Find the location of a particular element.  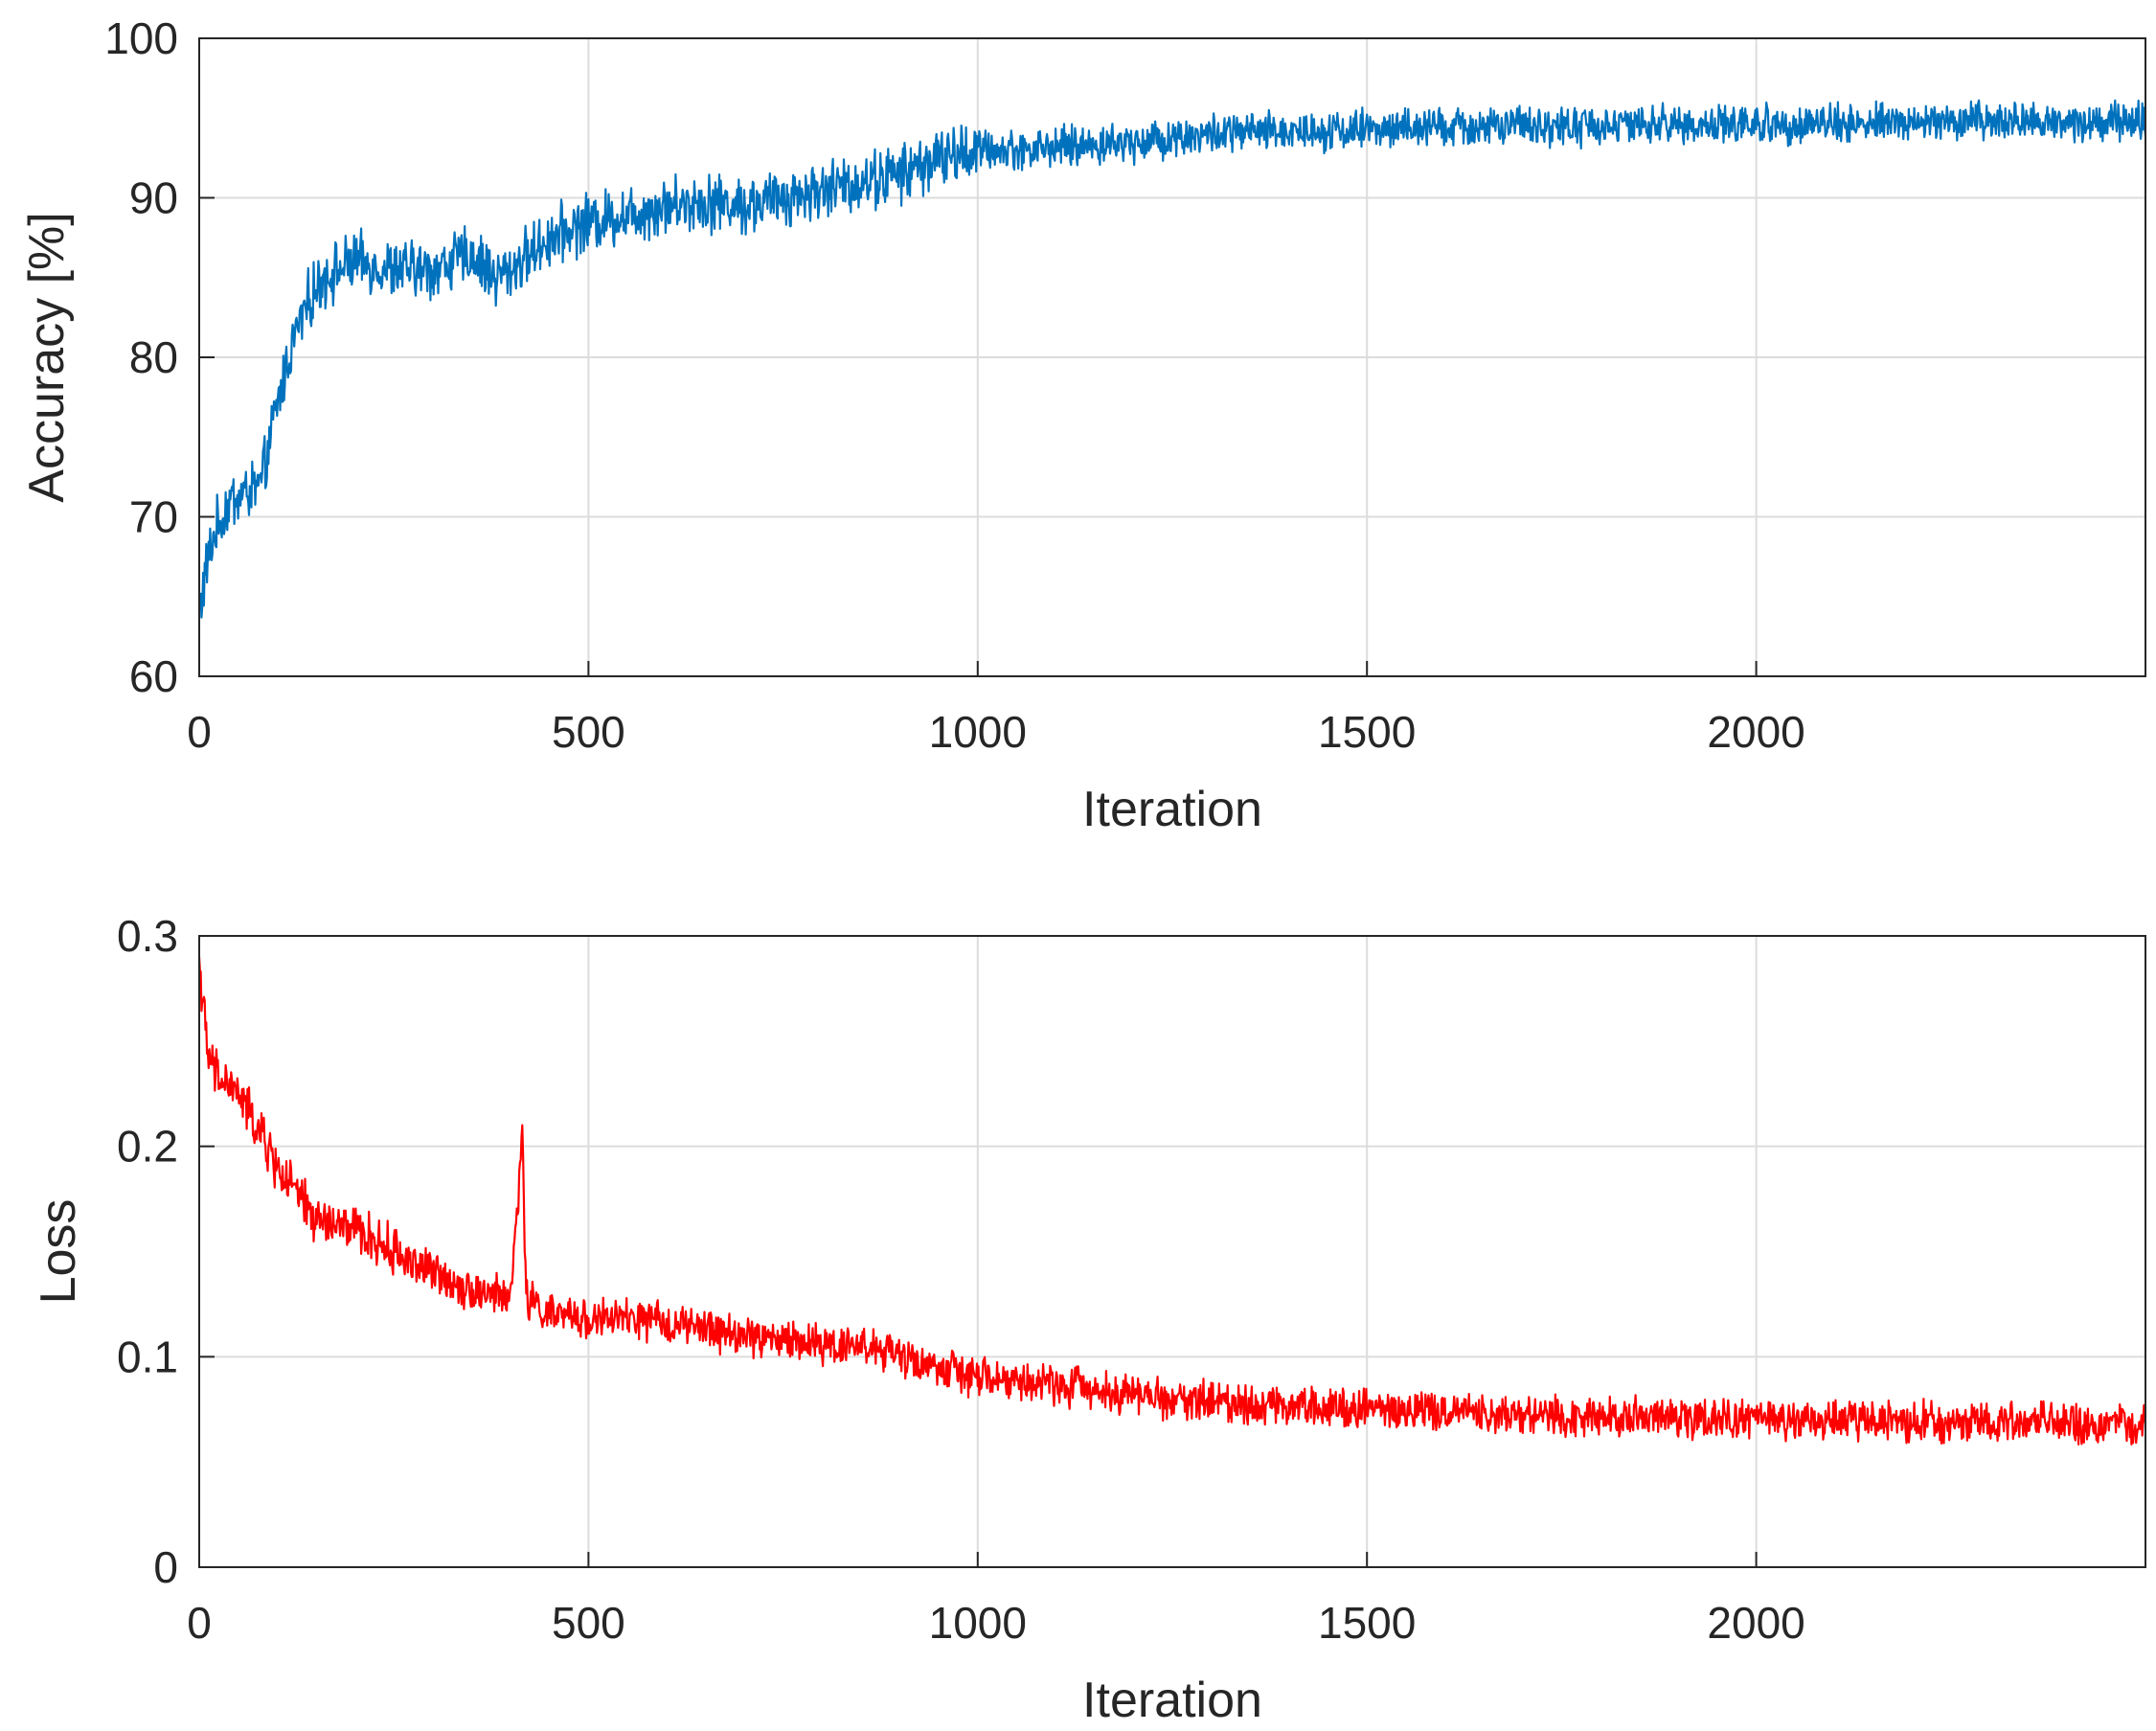

accuracy-y-tick-label: 80 is located at coordinates (153, 357).